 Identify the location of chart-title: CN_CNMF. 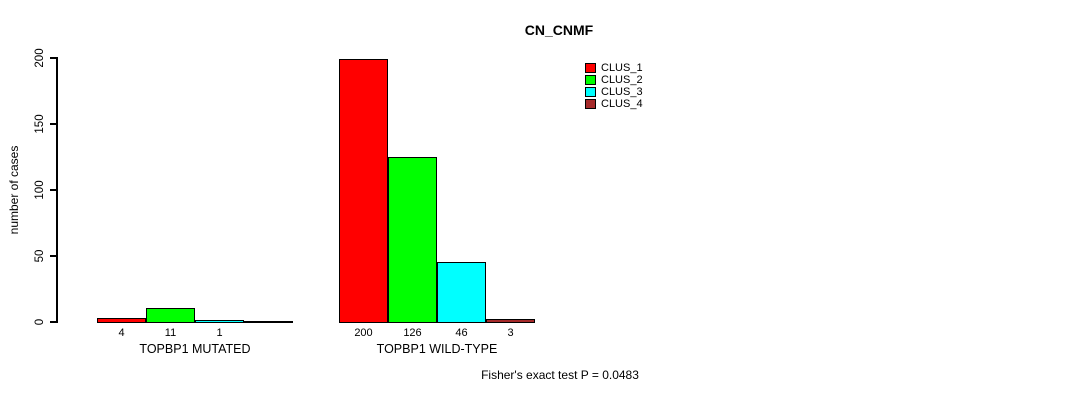
(559, 30).